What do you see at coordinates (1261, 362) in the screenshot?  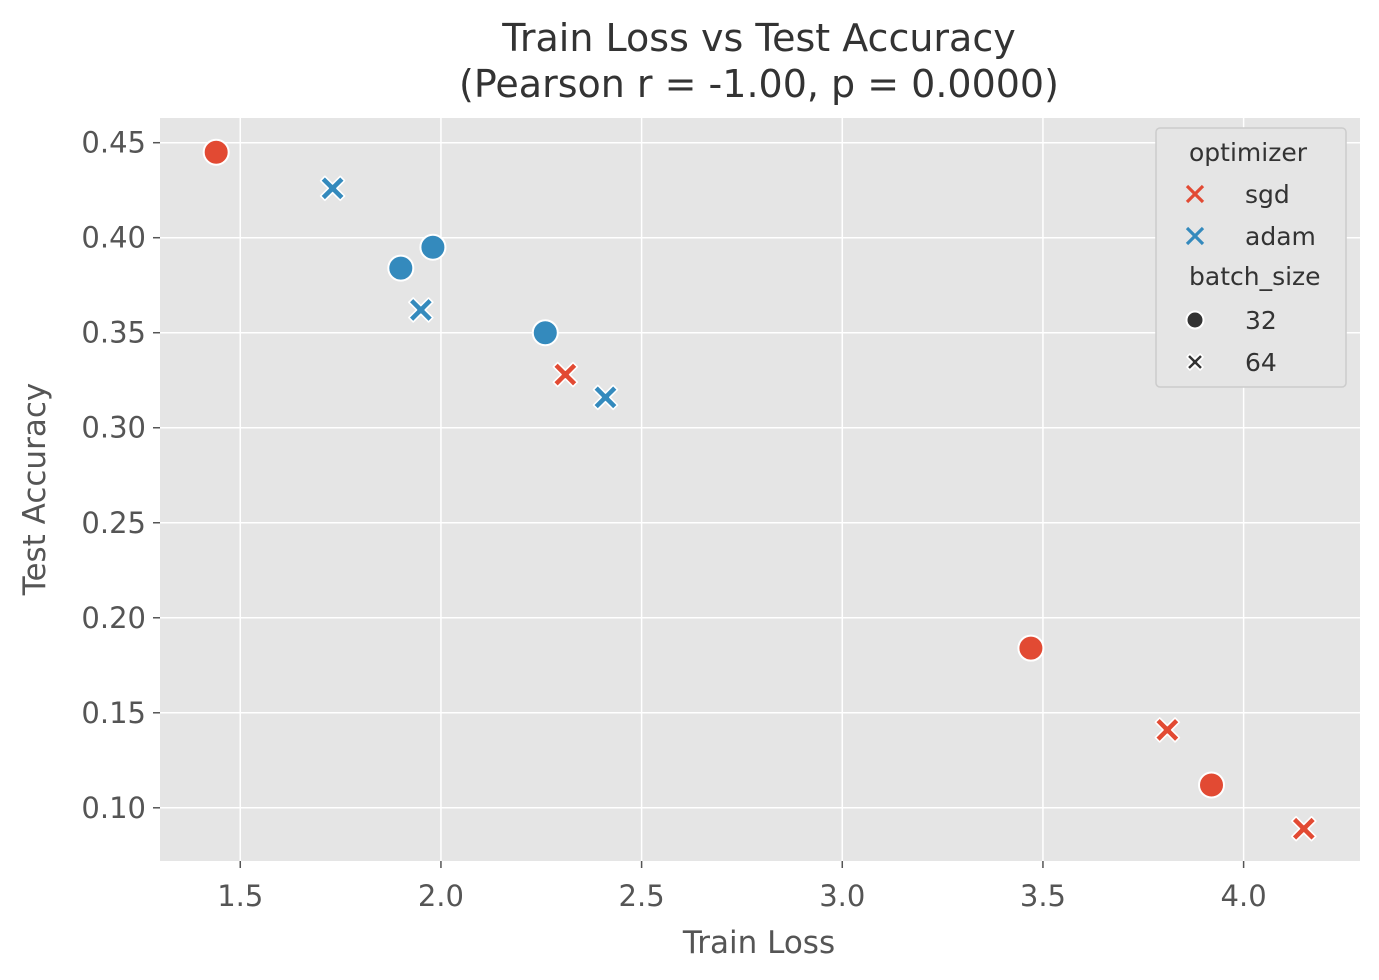 I see `legend-label-batch-64: 64` at bounding box center [1261, 362].